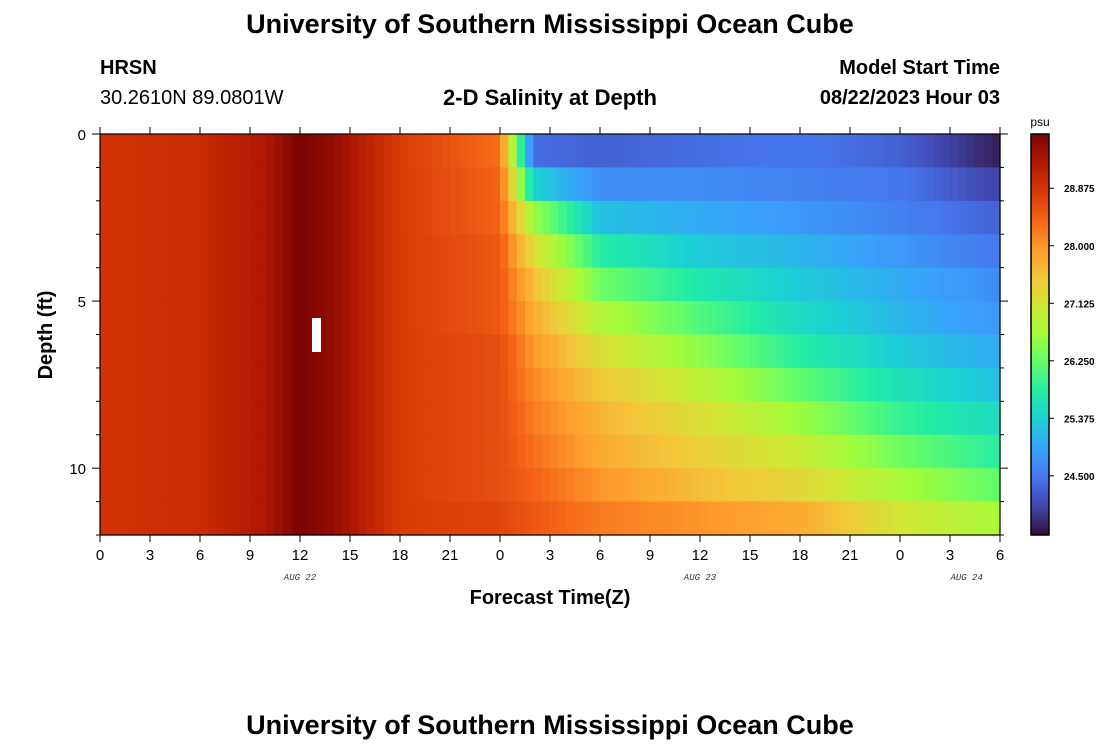 This screenshot has height=750, width=1100. I want to click on x-tick-label: 21, so click(450, 555).